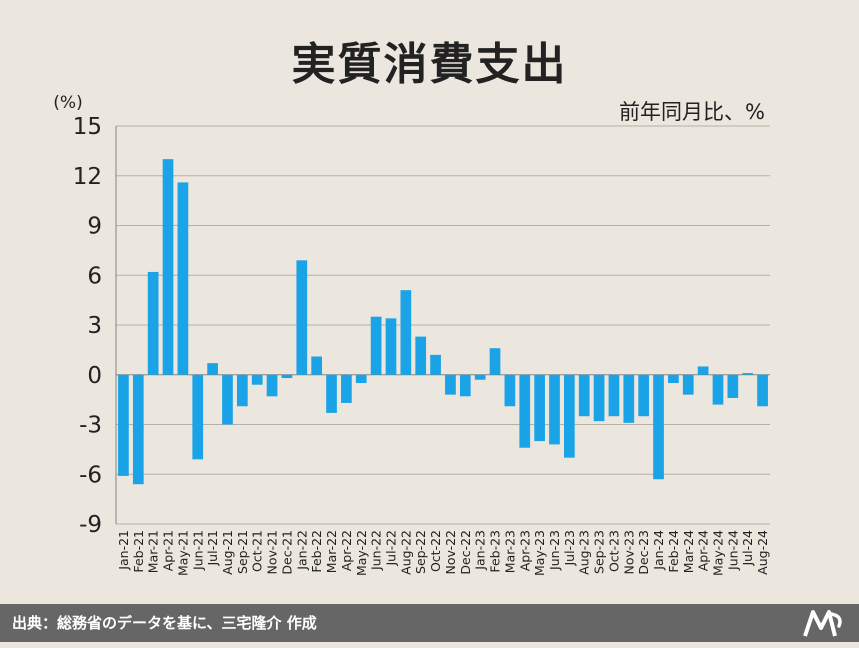 The width and height of the screenshot is (859, 648). I want to click on logo-icon, so click(822, 623).